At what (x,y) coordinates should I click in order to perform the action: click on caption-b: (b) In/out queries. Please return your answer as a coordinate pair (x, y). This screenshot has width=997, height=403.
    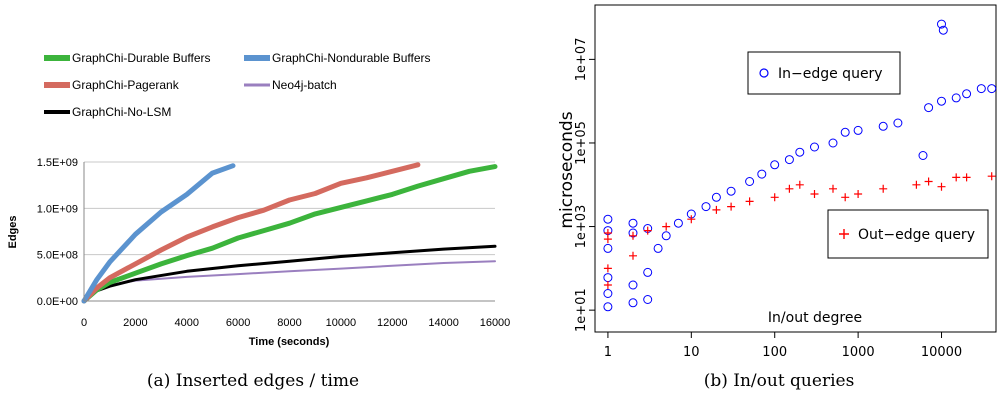
    Looking at the image, I should click on (779, 381).